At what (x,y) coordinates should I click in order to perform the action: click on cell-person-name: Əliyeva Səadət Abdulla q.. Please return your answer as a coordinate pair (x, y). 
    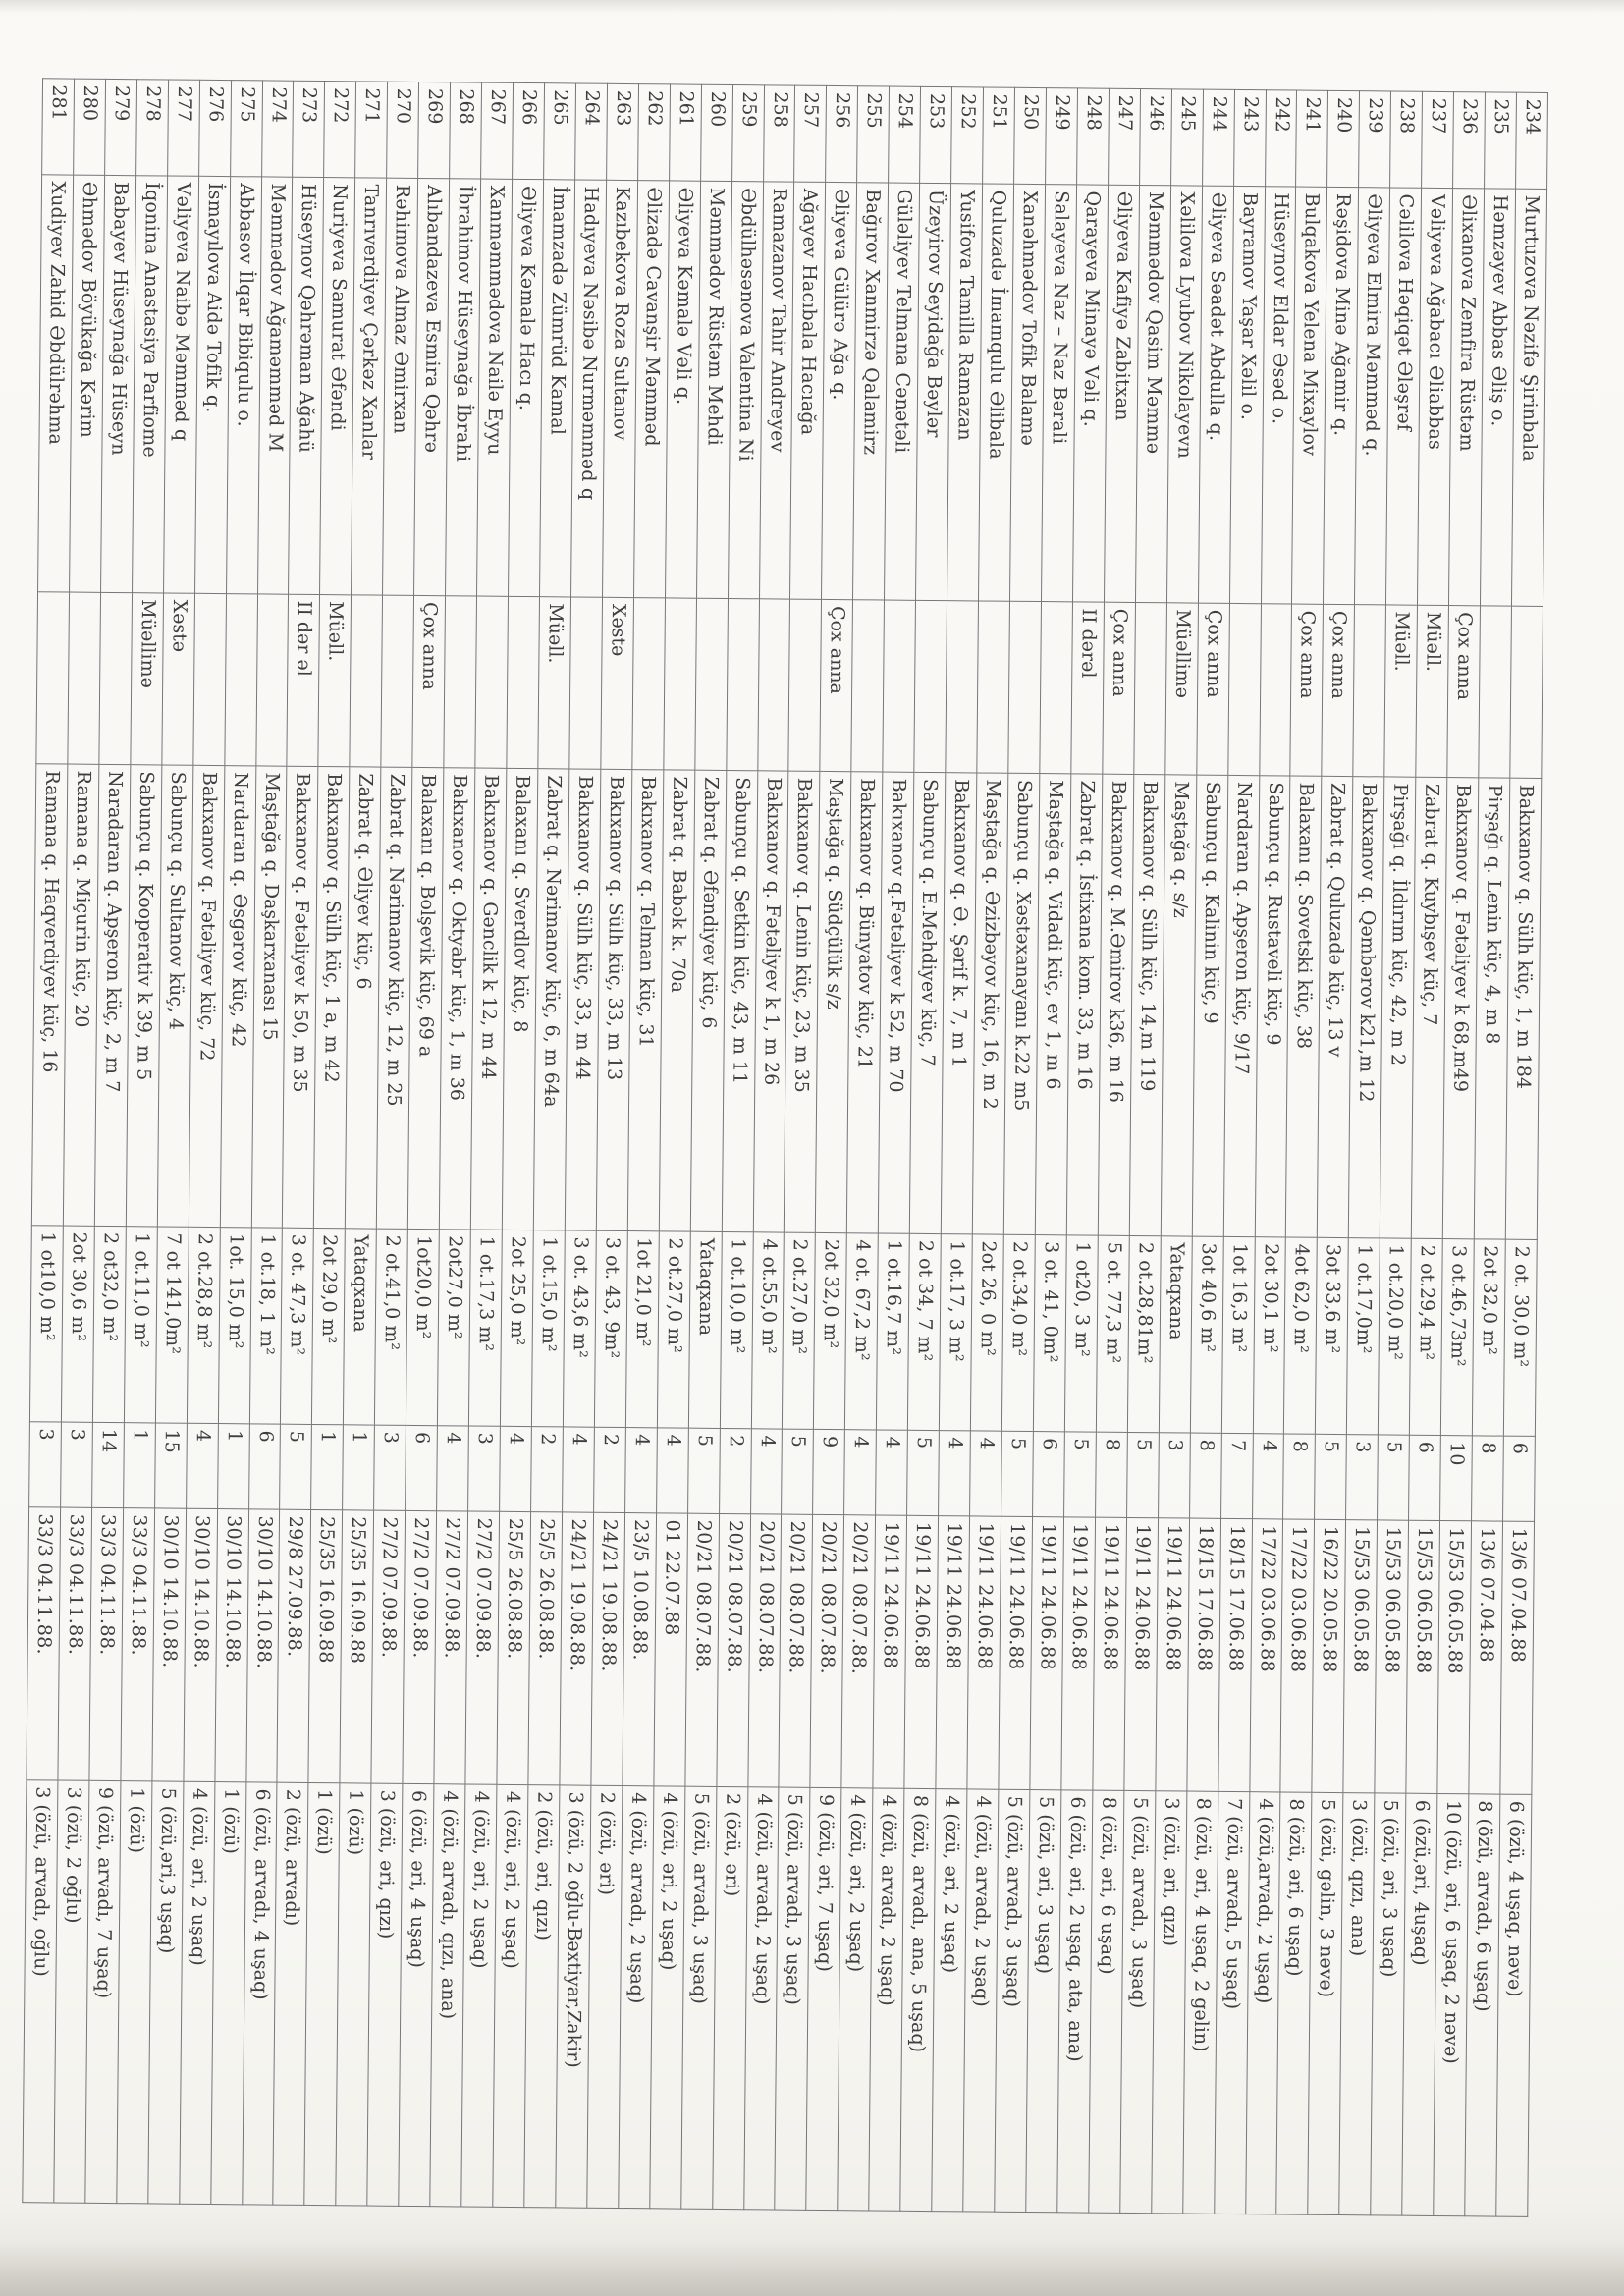
    Looking at the image, I should click on (1216, 395).